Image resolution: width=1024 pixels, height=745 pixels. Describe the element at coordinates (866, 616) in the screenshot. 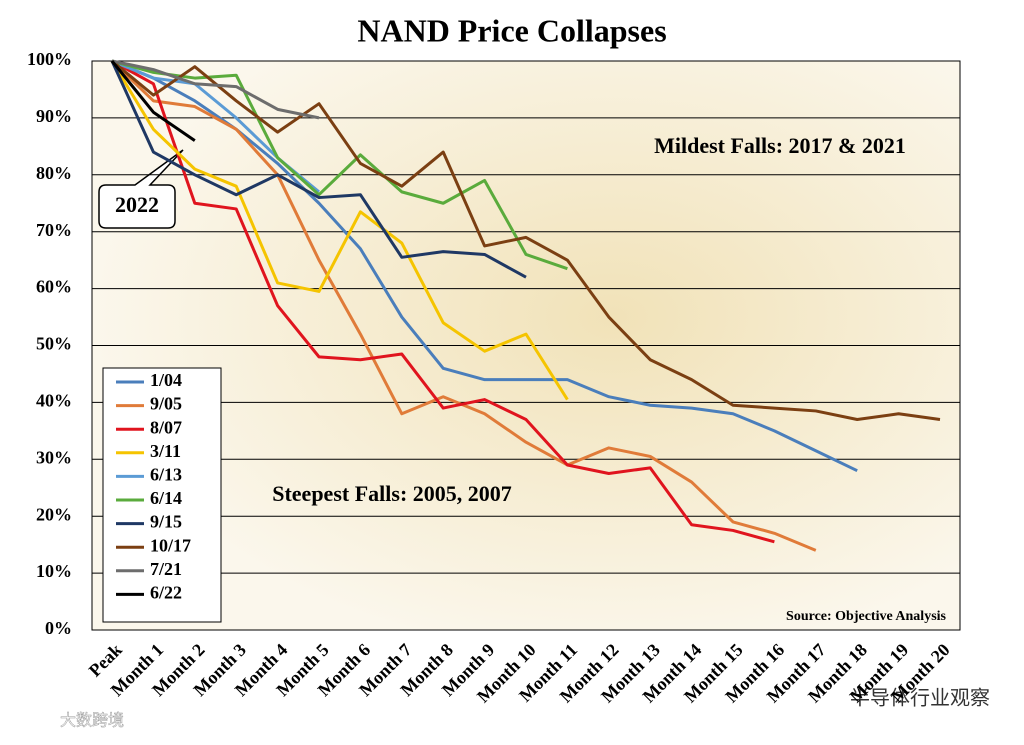

I see `source: Source: Objective Analysis` at that location.